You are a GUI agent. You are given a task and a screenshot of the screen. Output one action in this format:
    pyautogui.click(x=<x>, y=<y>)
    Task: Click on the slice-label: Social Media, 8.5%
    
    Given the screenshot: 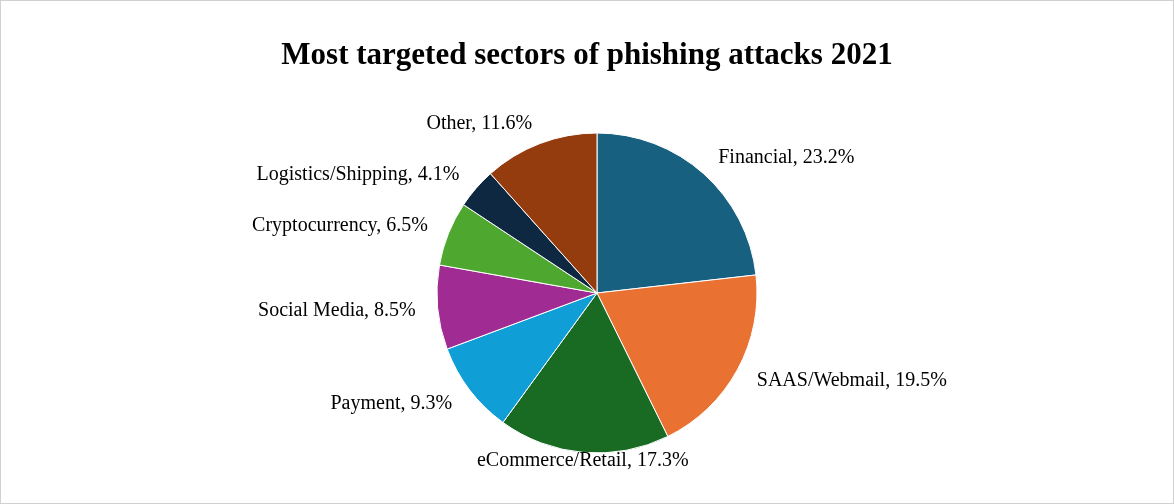 What is the action you would take?
    pyautogui.click(x=337, y=308)
    